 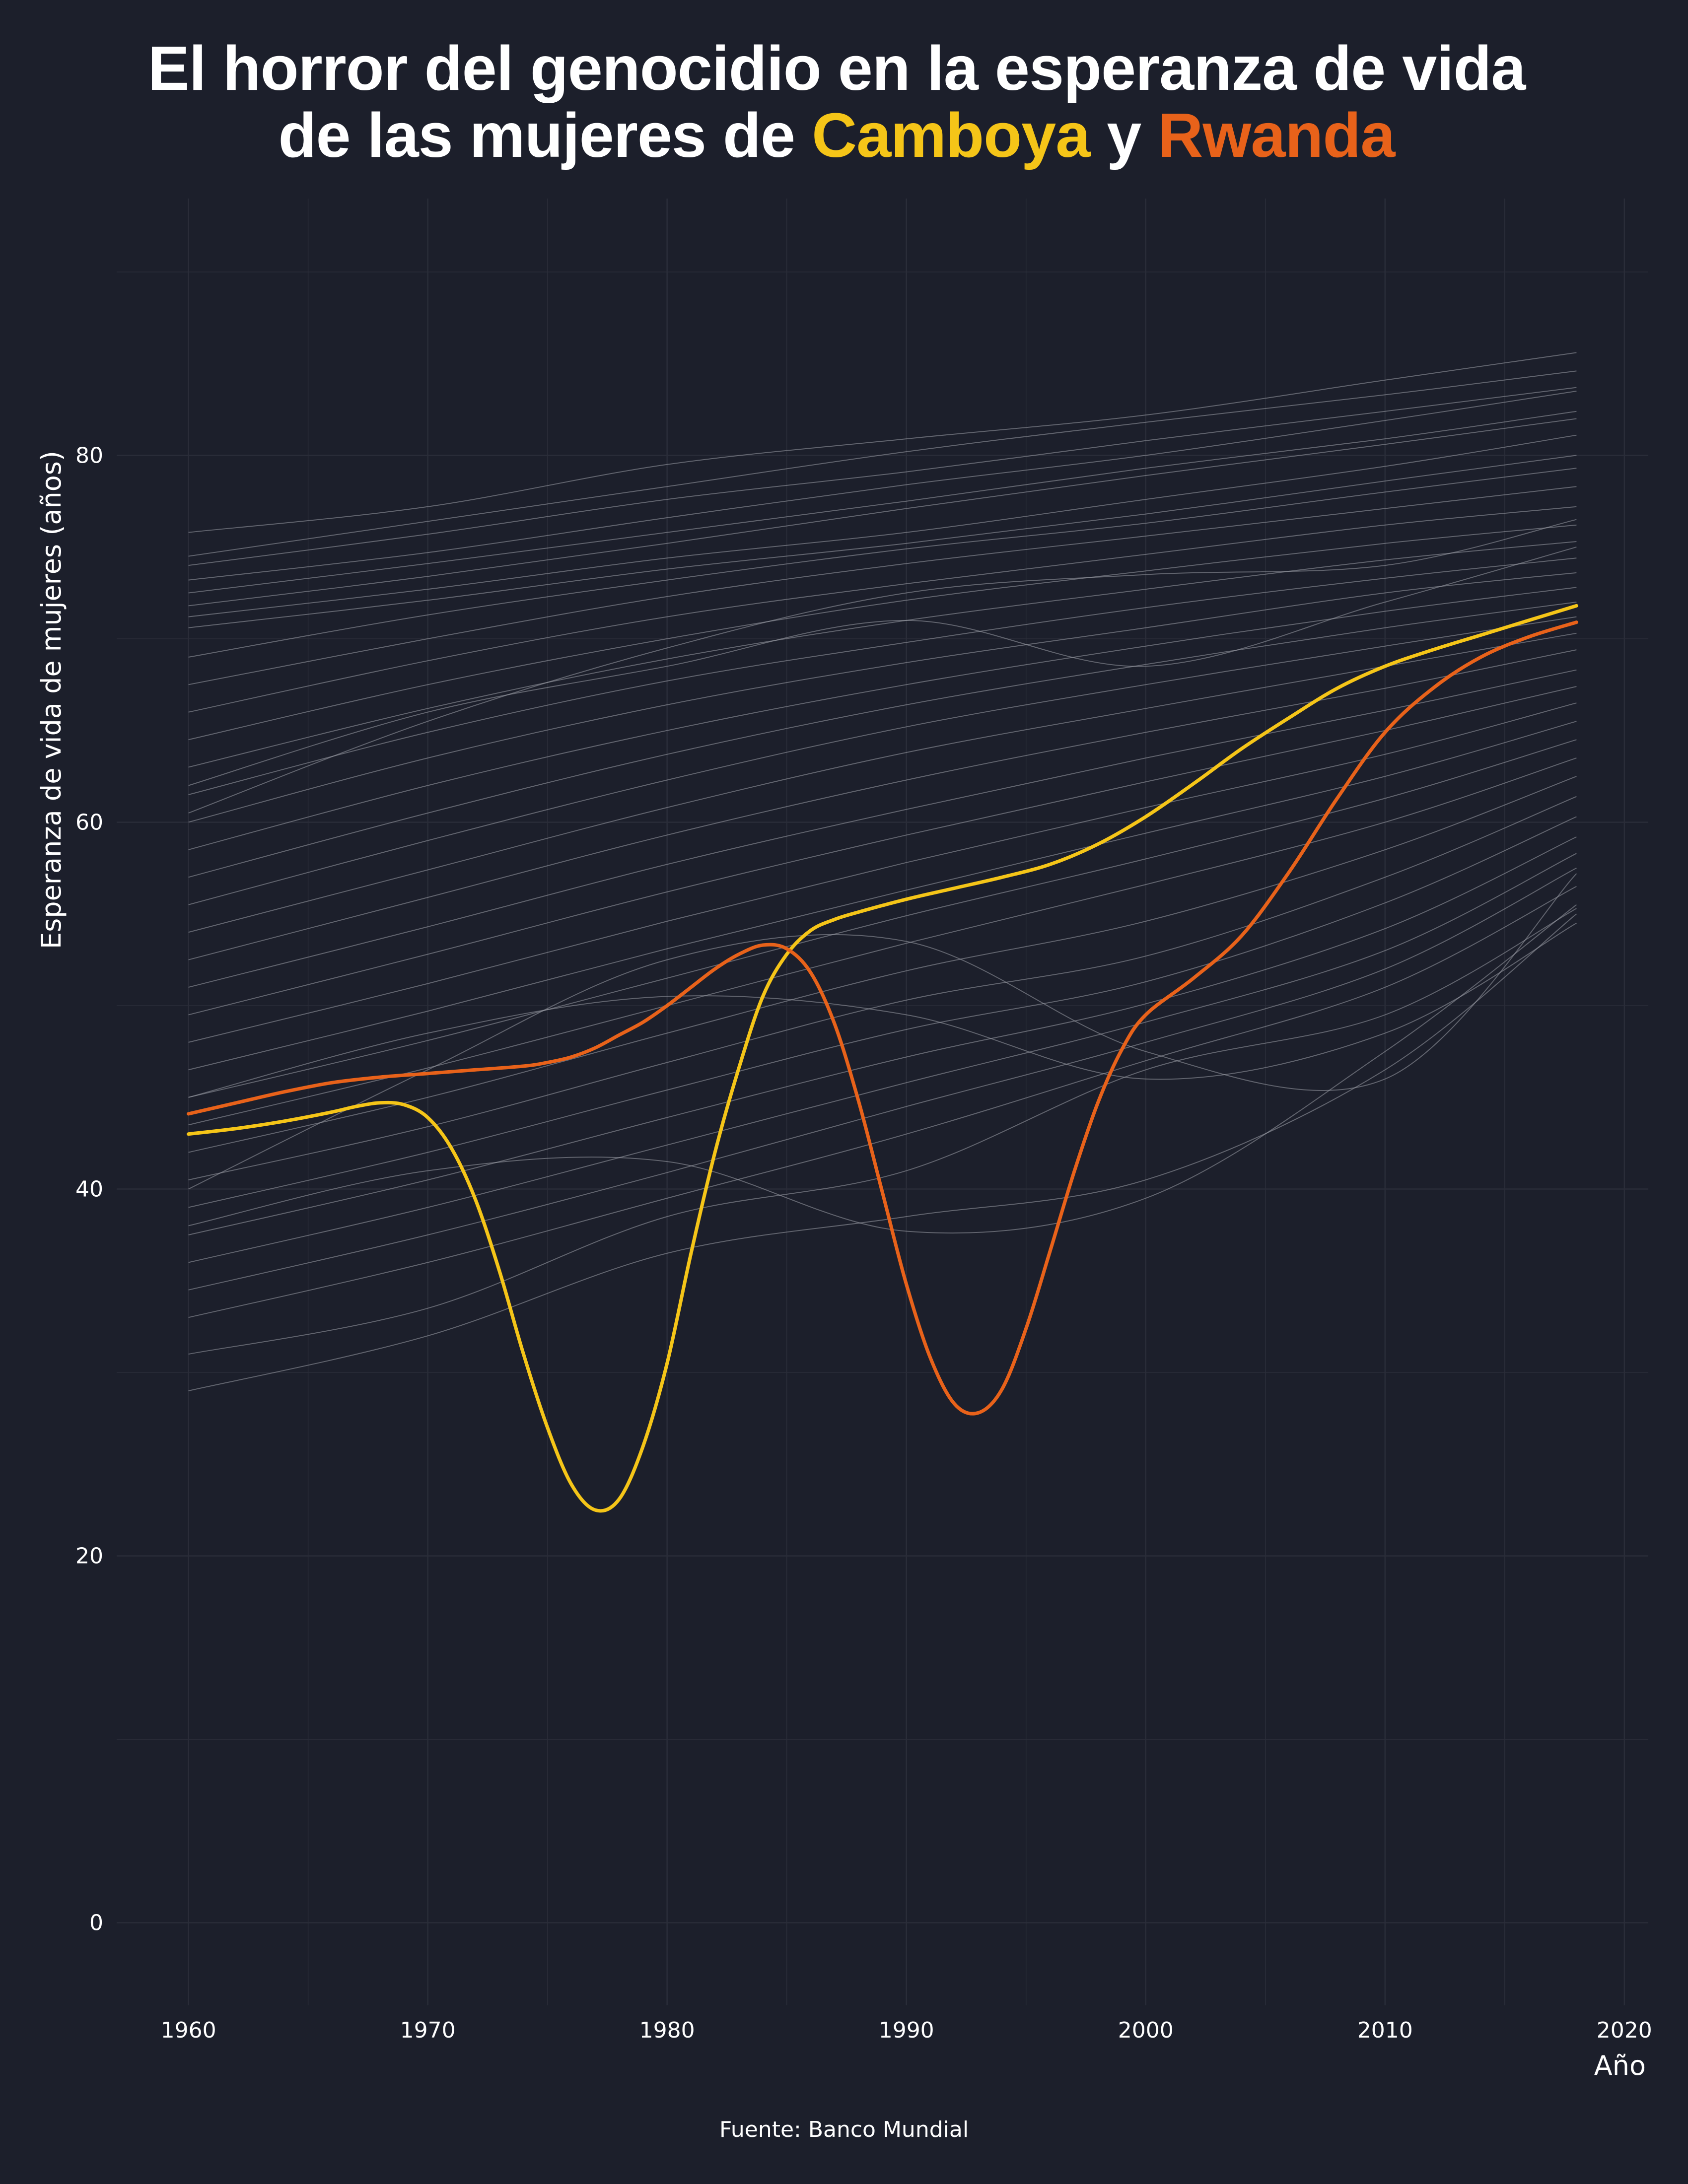 What do you see at coordinates (545, 135) in the screenshot?
I see `title-prefix: de las mujeres de` at bounding box center [545, 135].